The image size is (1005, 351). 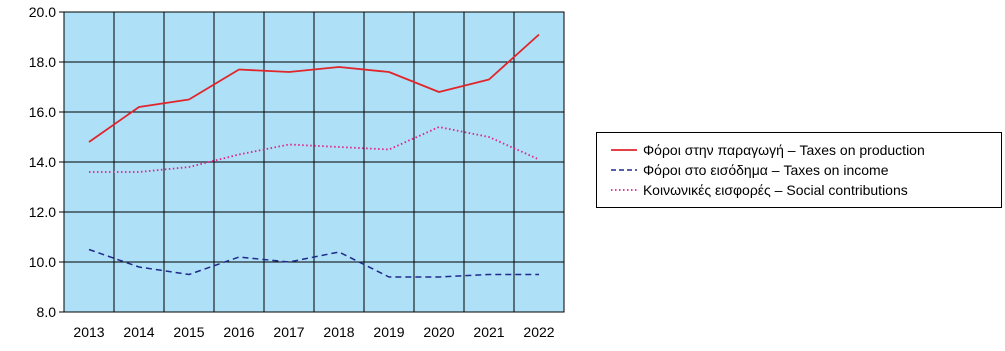 What do you see at coordinates (47, 312) in the screenshot?
I see `y-tick-label: 8.0` at bounding box center [47, 312].